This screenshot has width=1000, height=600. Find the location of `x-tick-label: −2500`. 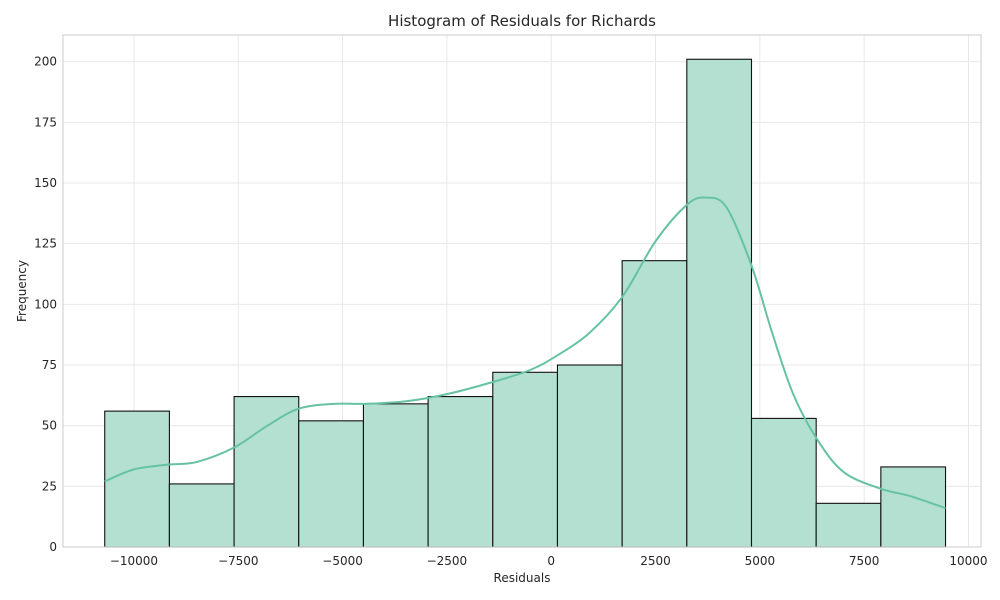

x-tick-label: −2500 is located at coordinates (447, 561).